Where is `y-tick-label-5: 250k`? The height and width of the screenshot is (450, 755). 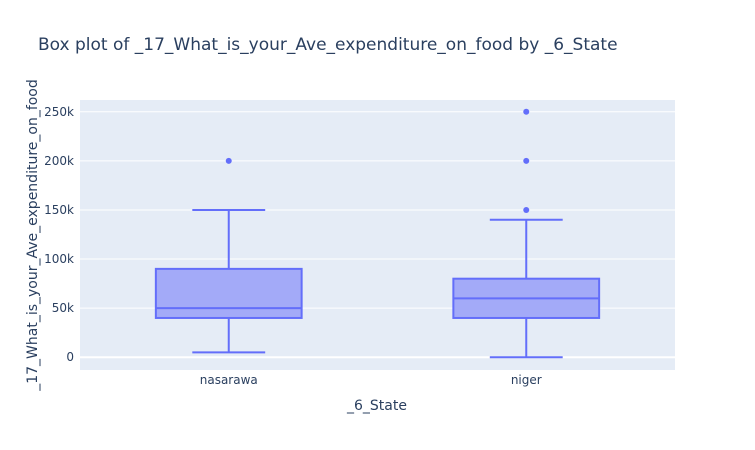
y-tick-label-5: 250k is located at coordinates (59, 112).